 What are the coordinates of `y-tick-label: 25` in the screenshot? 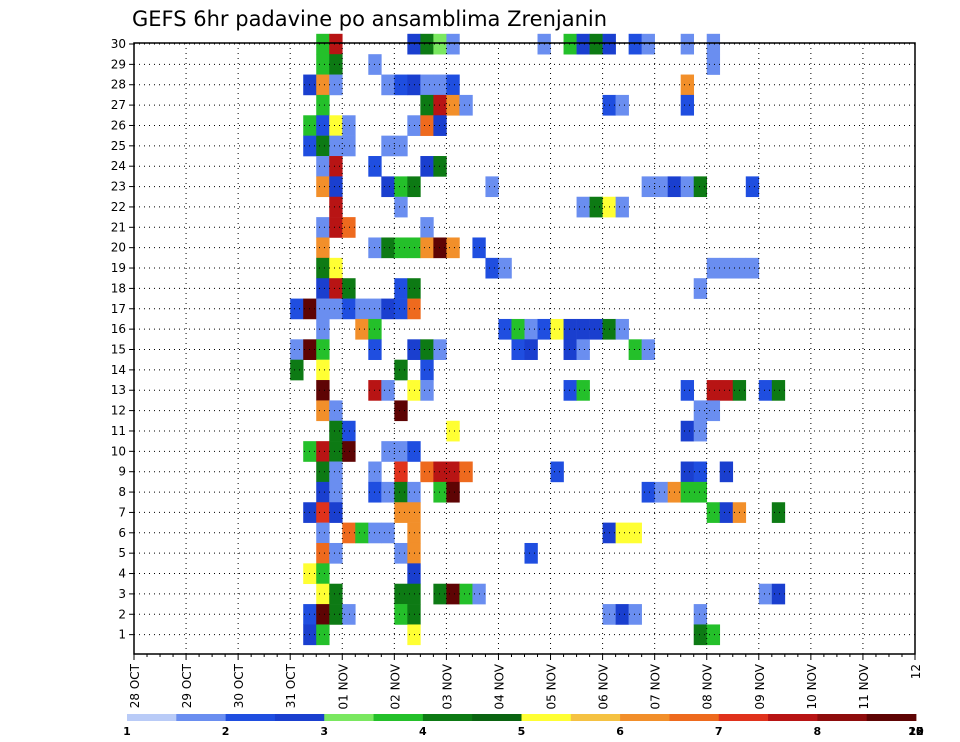 It's located at (118, 146).